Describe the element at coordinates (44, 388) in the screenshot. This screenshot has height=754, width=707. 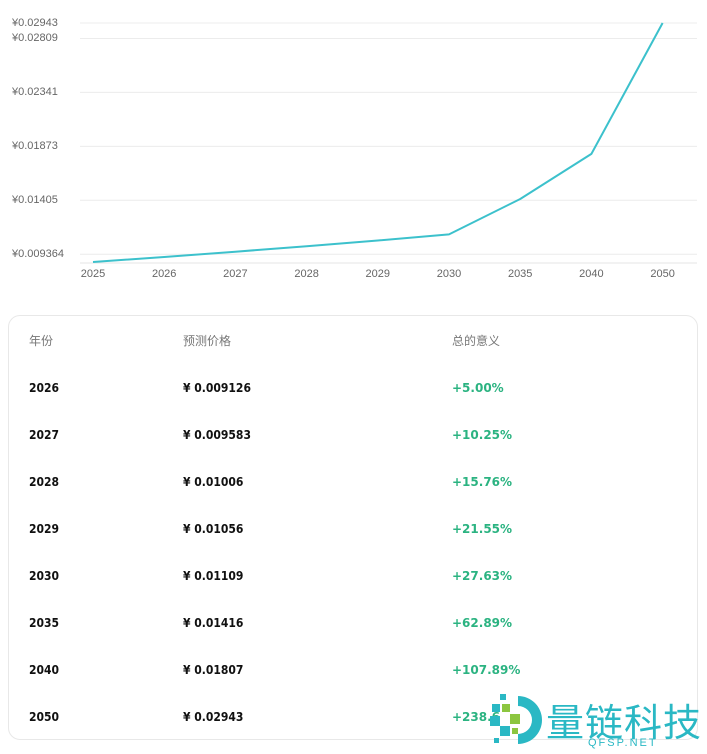
I see `cell-year: 2026` at that location.